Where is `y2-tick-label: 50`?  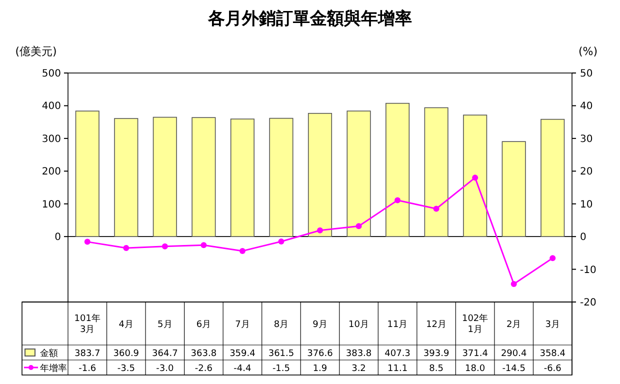
y2-tick-label: 50 is located at coordinates (586, 74).